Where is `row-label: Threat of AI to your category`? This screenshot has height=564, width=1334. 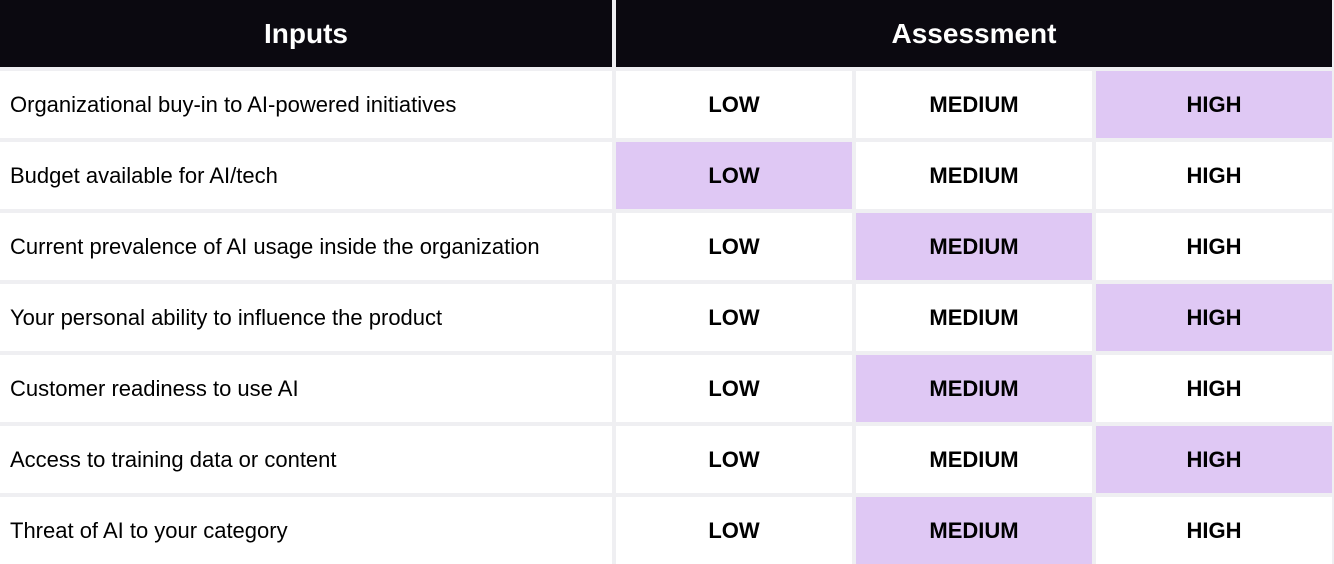
row-label: Threat of AI to your category is located at coordinates (306, 530).